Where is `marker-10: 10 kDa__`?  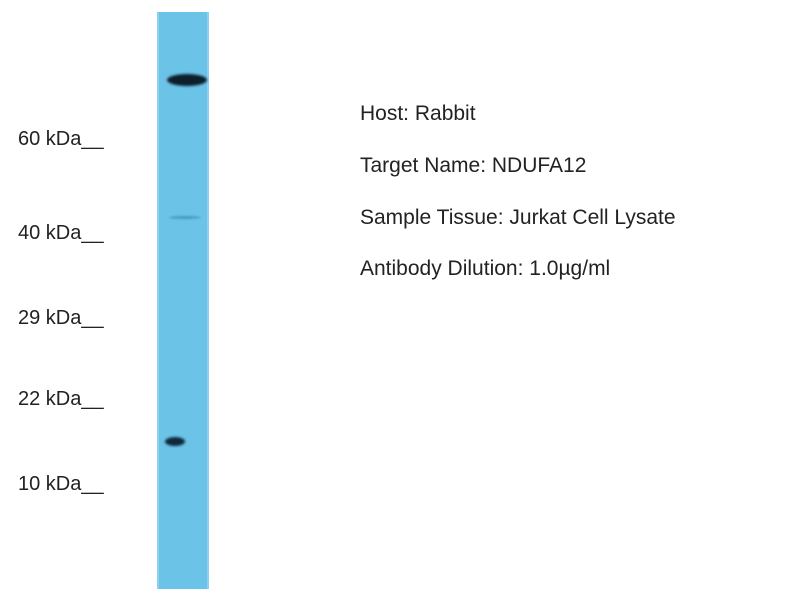
marker-10: 10 kDa__ is located at coordinates (61, 484).